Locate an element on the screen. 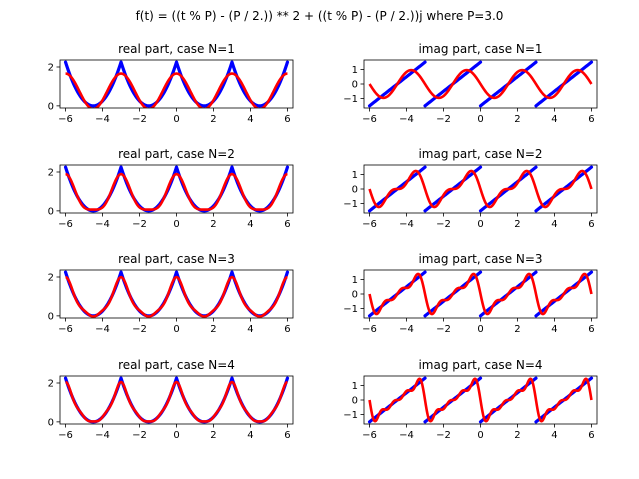 This screenshot has height=479, width=639. subplot-title: imag part, case N=3 is located at coordinates (480, 259).